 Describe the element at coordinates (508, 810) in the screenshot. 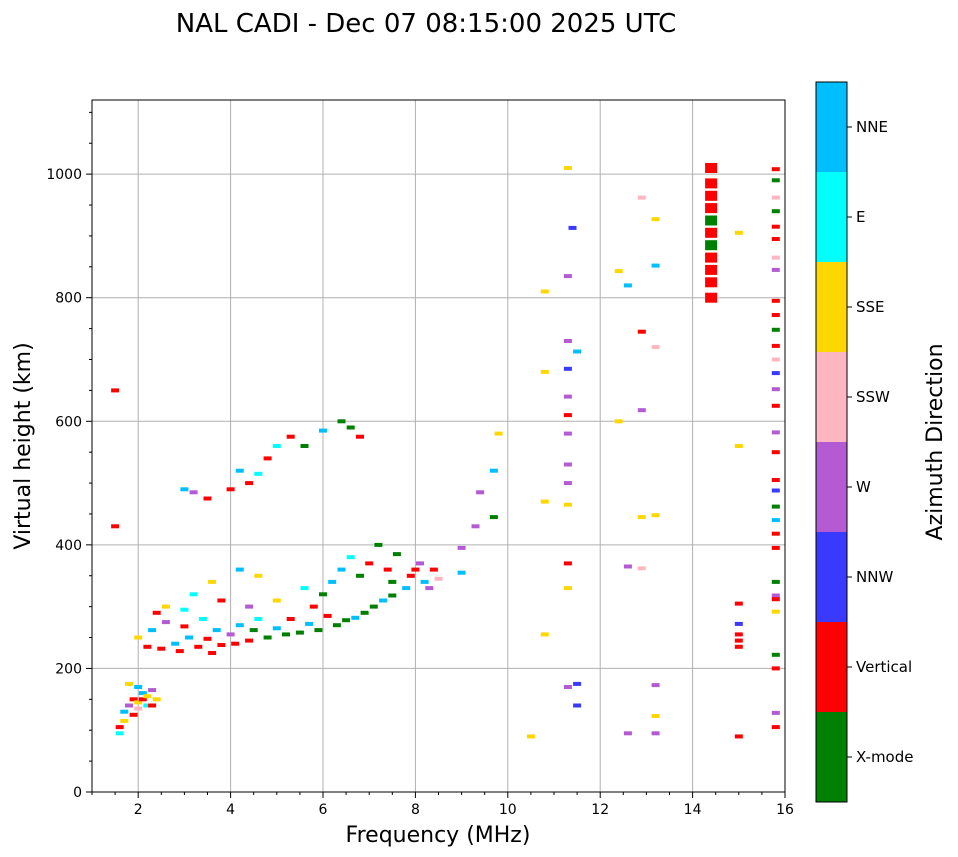

I see `x-tick-label: 10` at that location.